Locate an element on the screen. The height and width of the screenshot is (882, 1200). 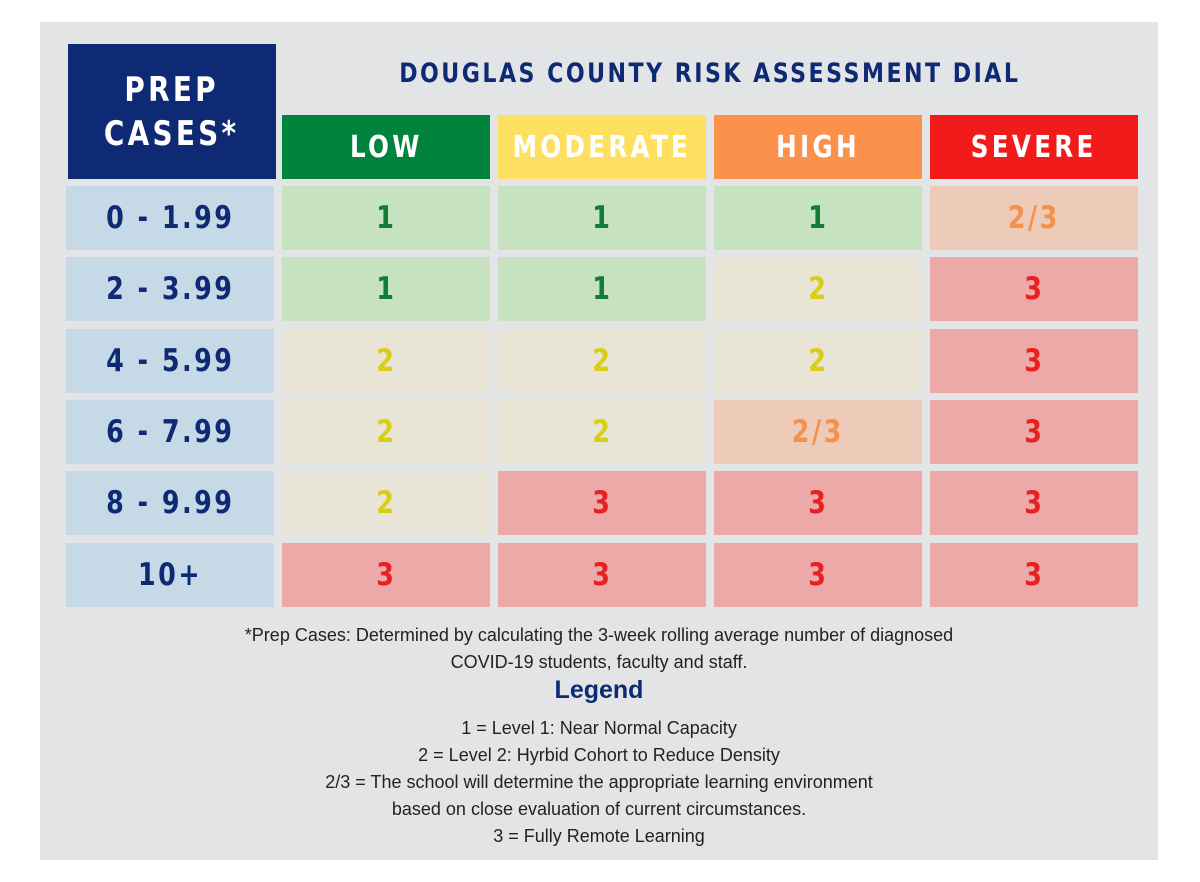
footnote-line: COVID-19 students, faculty and staff. is located at coordinates (599, 662).